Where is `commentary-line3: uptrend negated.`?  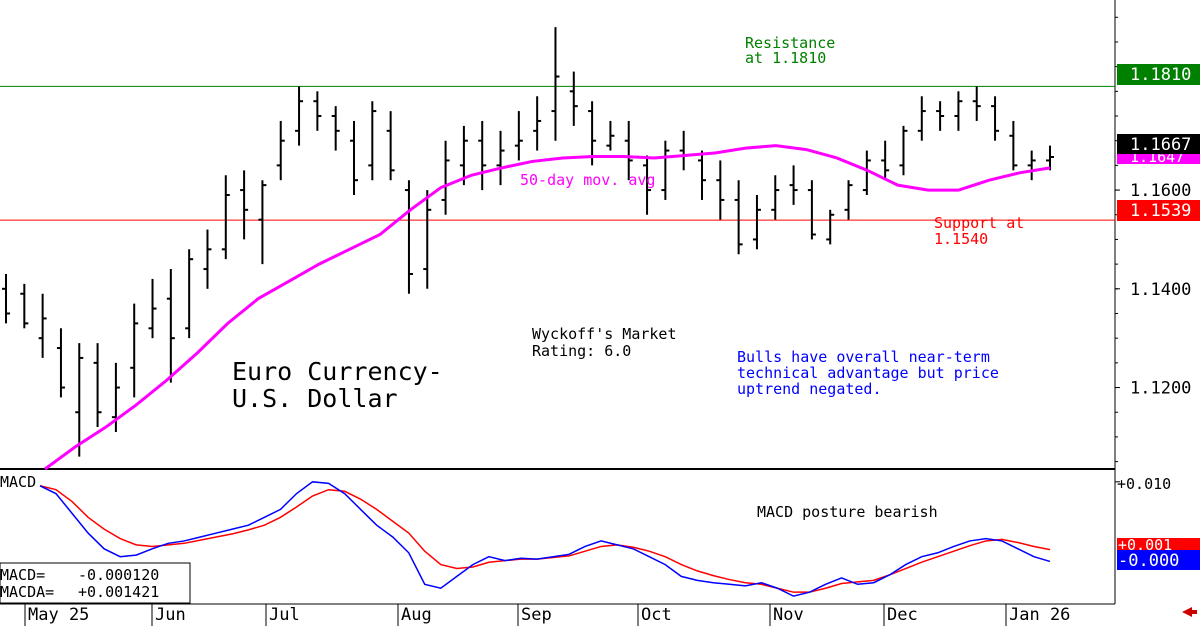 commentary-line3: uptrend negated. is located at coordinates (809, 389).